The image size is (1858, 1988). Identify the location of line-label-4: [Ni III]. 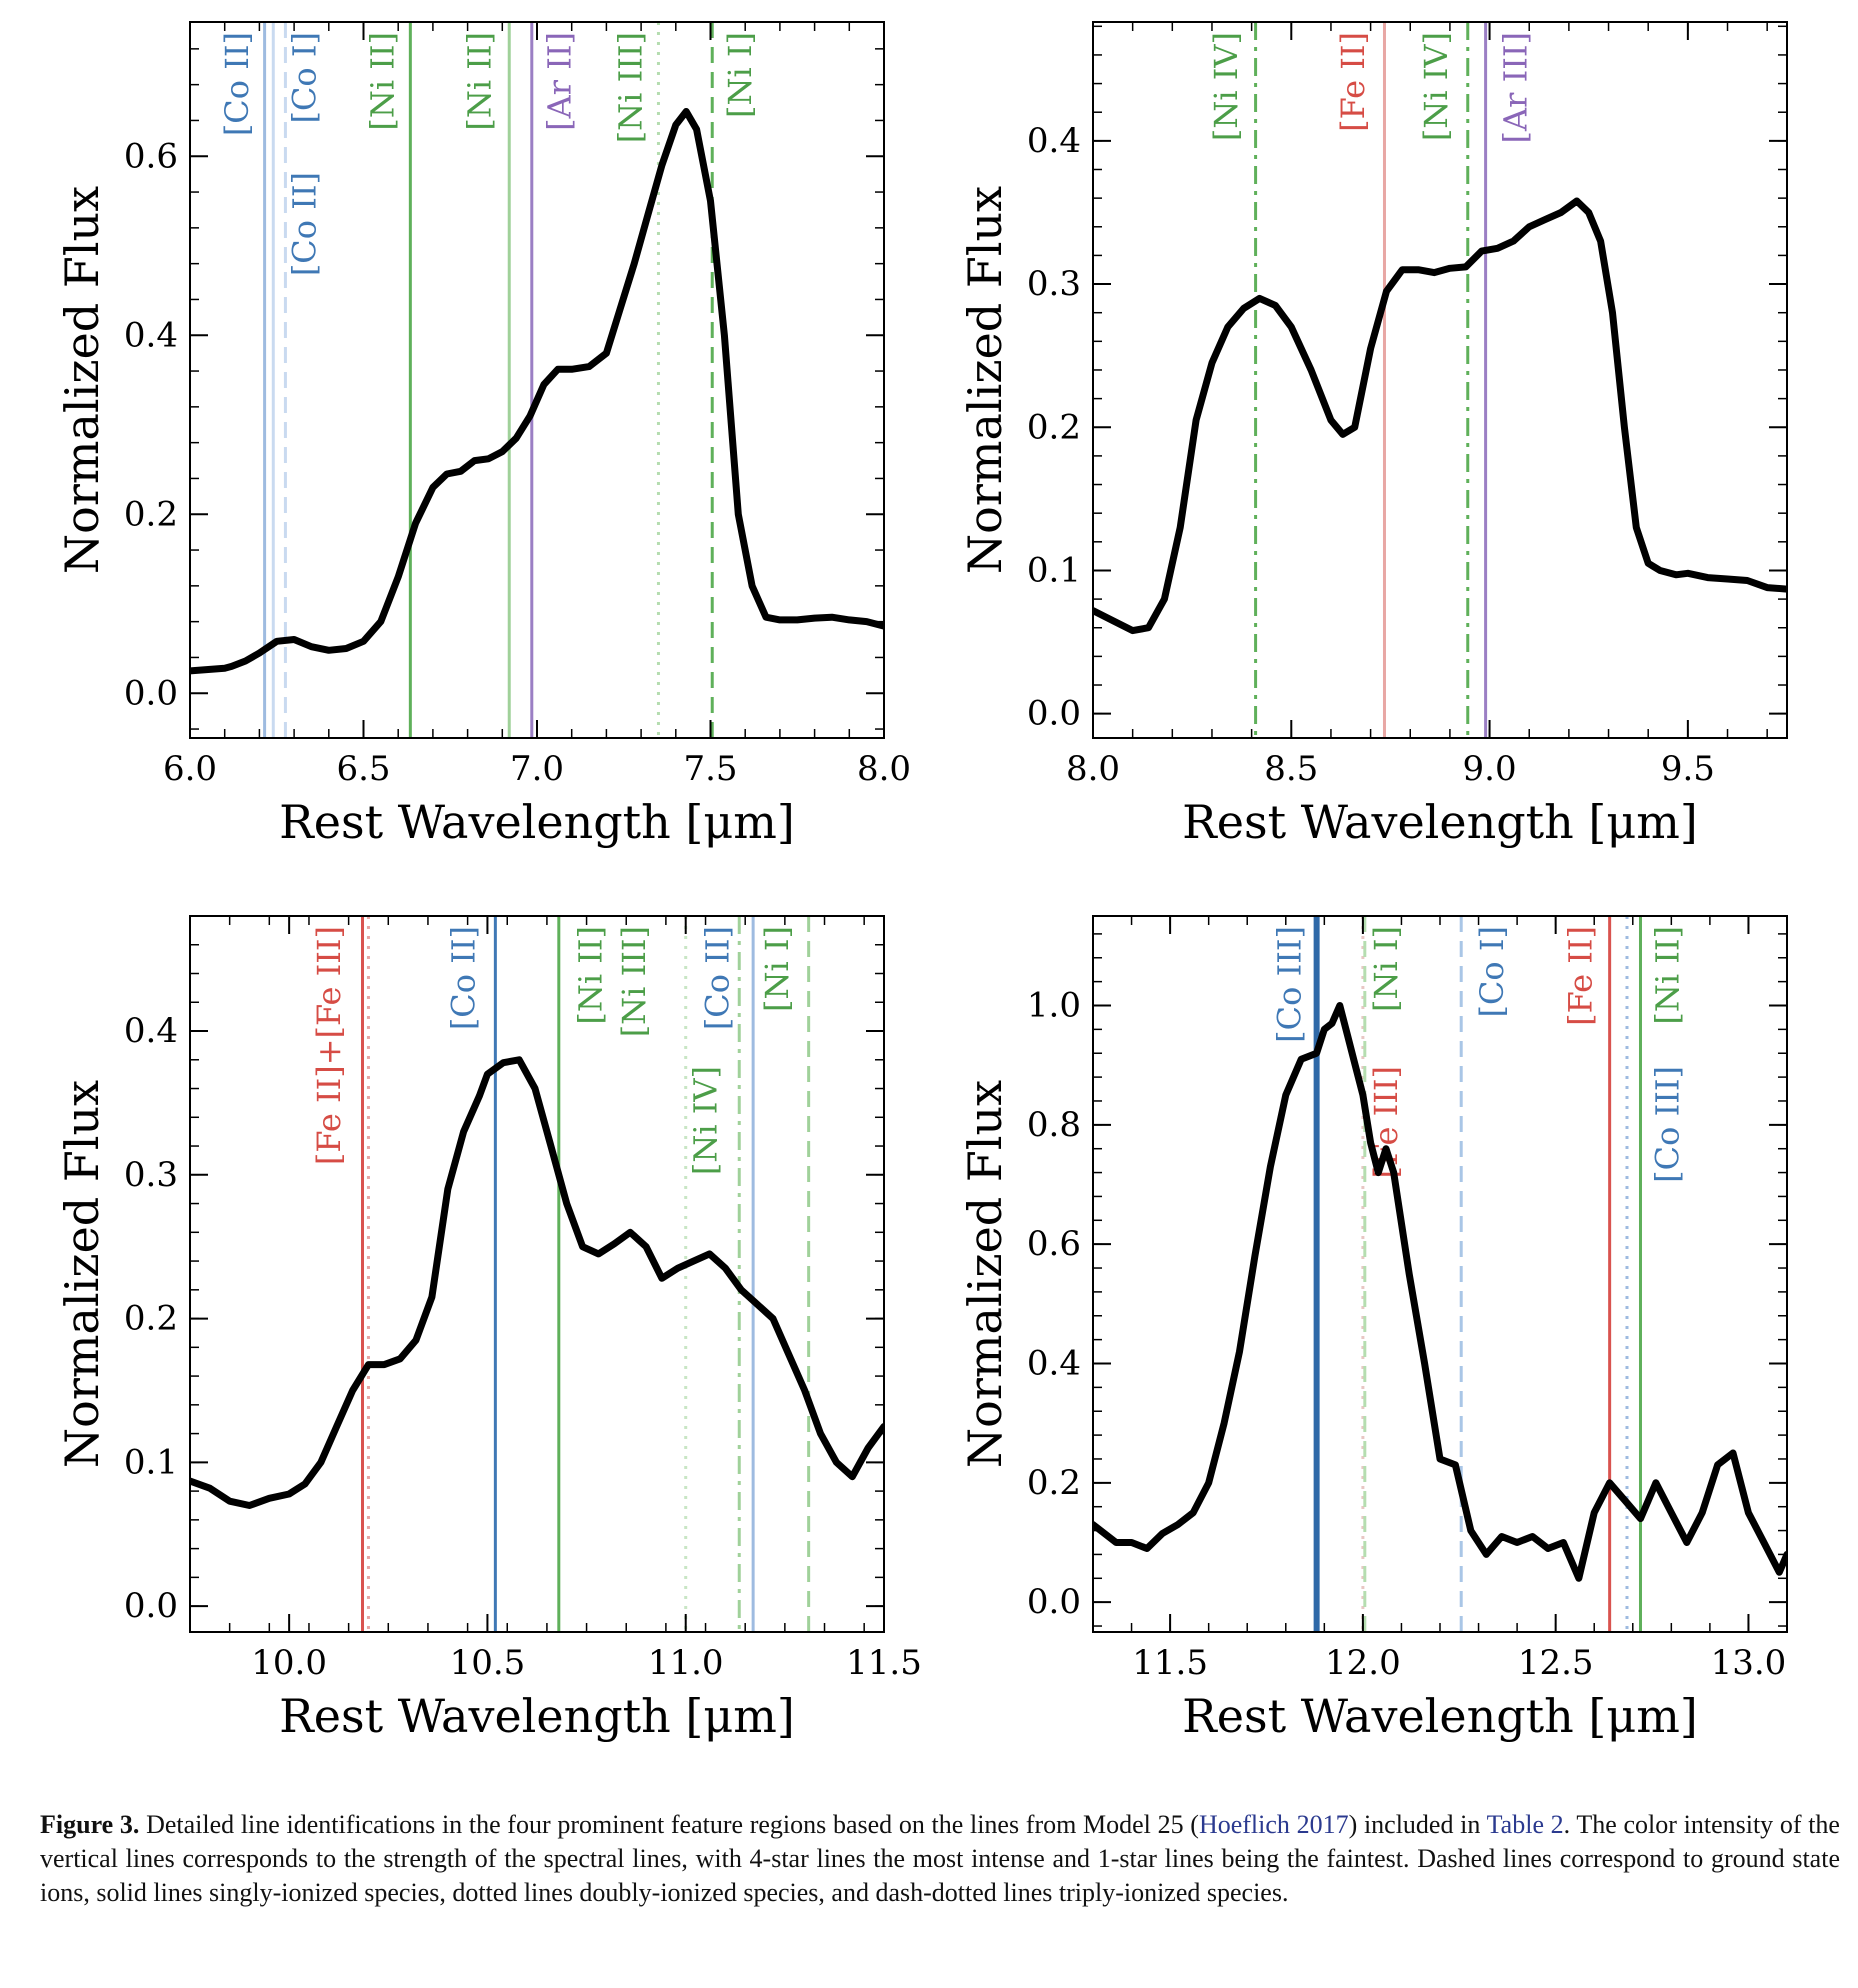
(634, 981).